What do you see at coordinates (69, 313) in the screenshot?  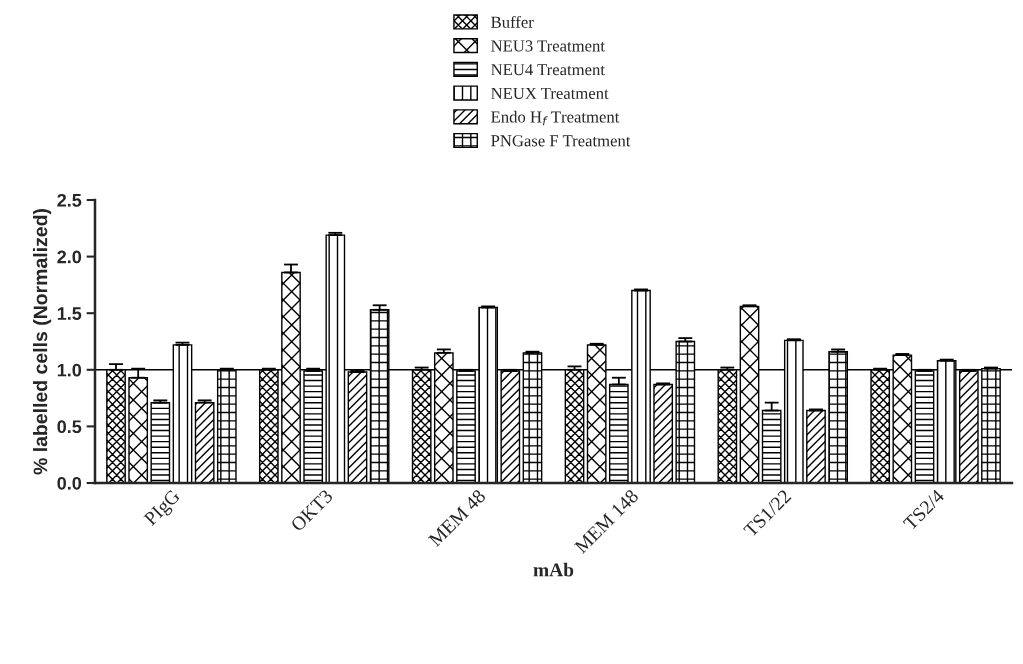 I see `y-tick-label: 1.5` at bounding box center [69, 313].